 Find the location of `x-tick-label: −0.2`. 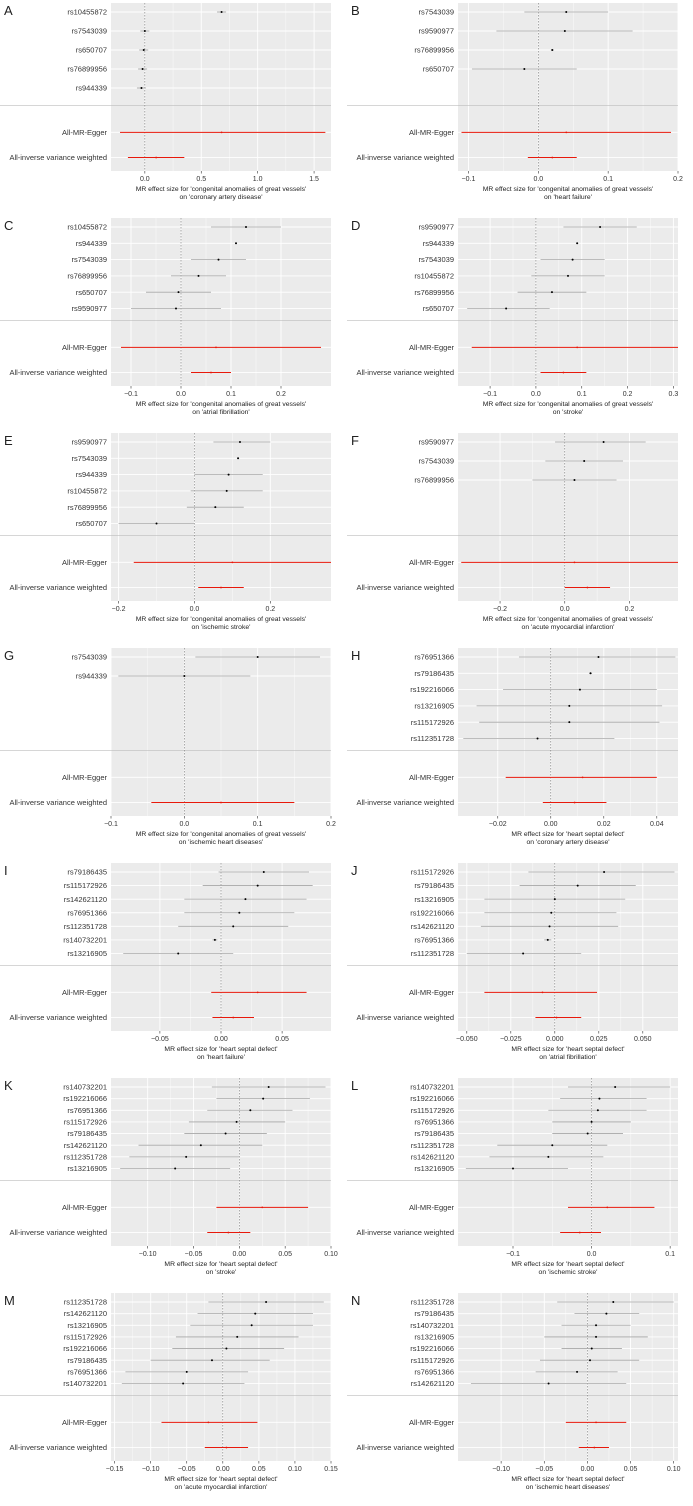

x-tick-label: −0.2 is located at coordinates (500, 609).